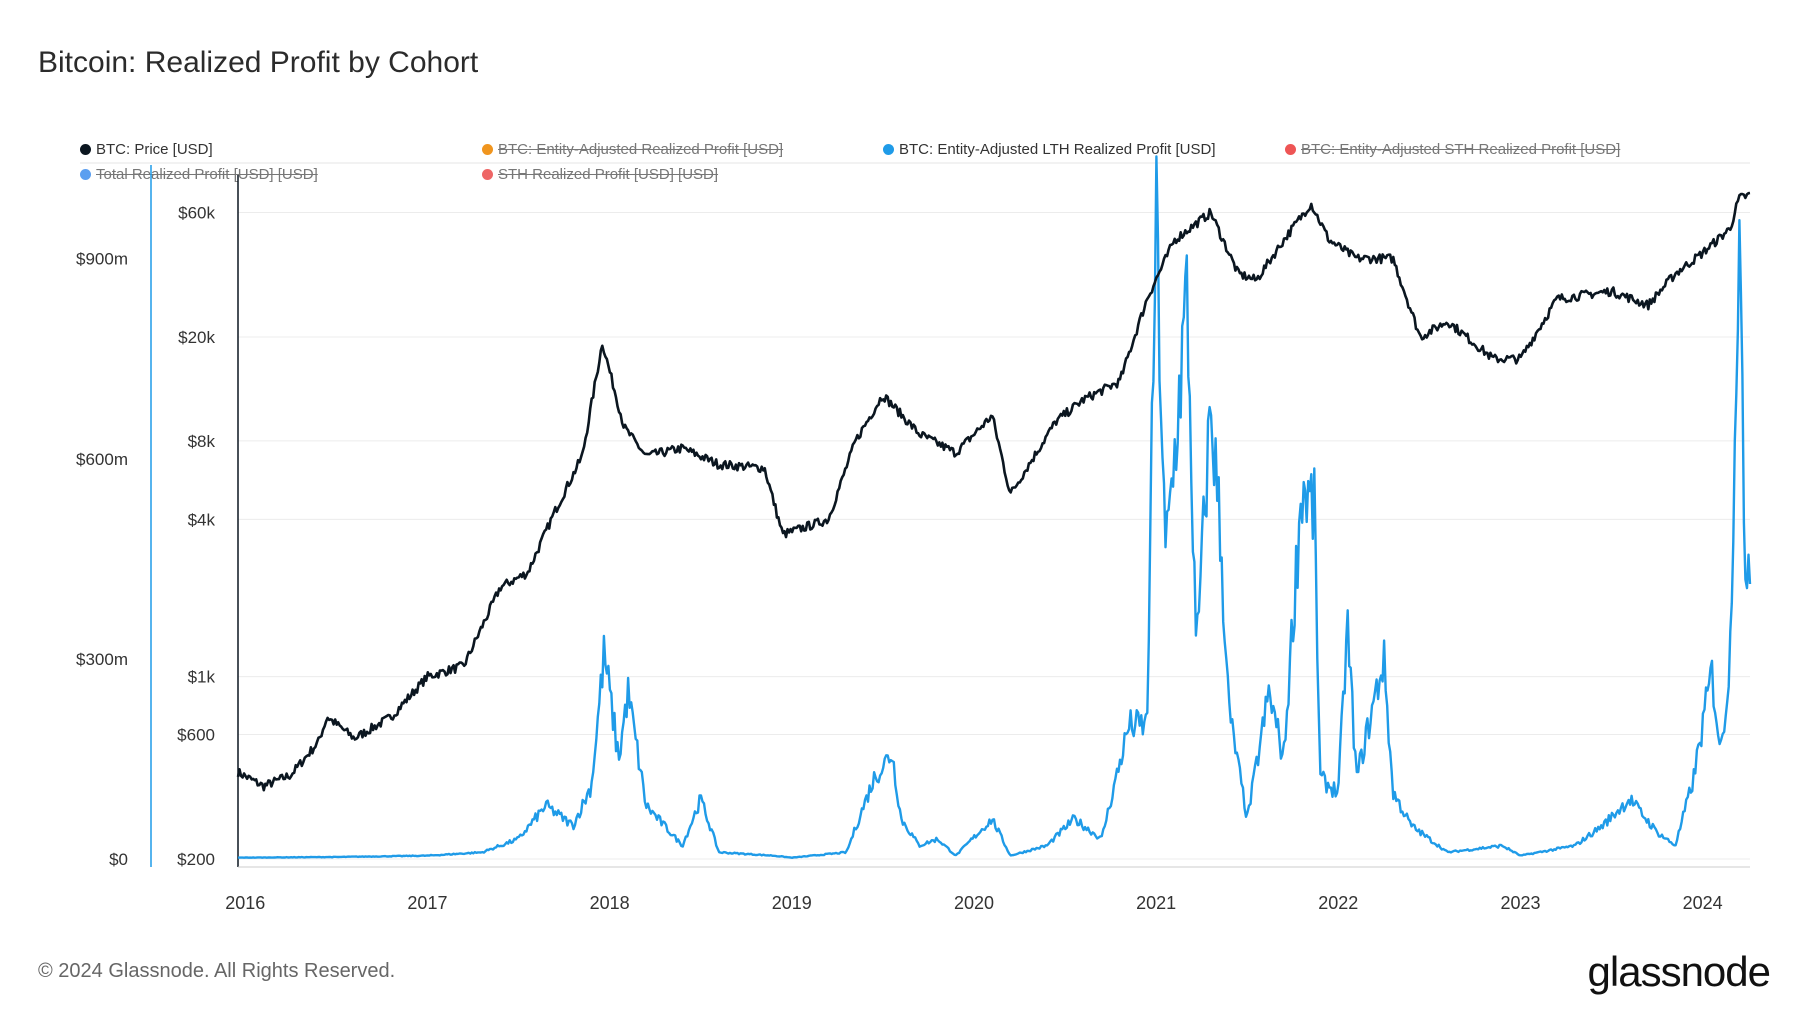 The height and width of the screenshot is (1013, 1800). What do you see at coordinates (202, 441) in the screenshot?
I see `price-tick-label: $8k` at bounding box center [202, 441].